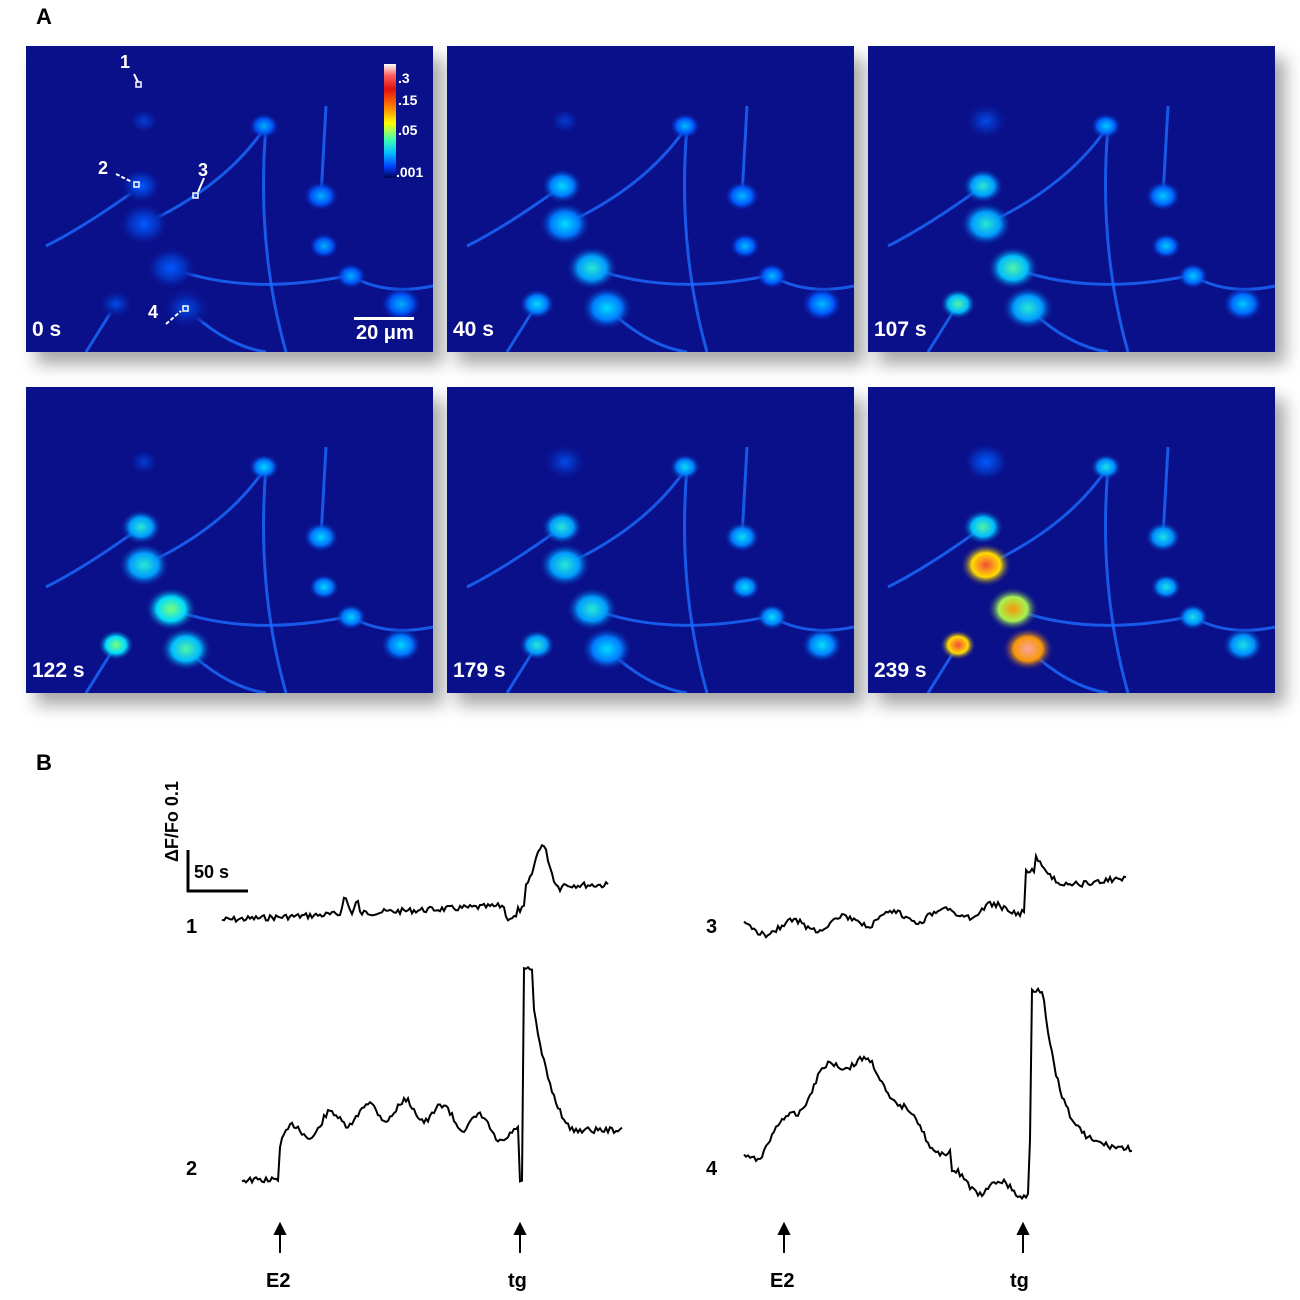 This screenshot has width=1300, height=1300. I want to click on trace-label: 2, so click(192, 1169).